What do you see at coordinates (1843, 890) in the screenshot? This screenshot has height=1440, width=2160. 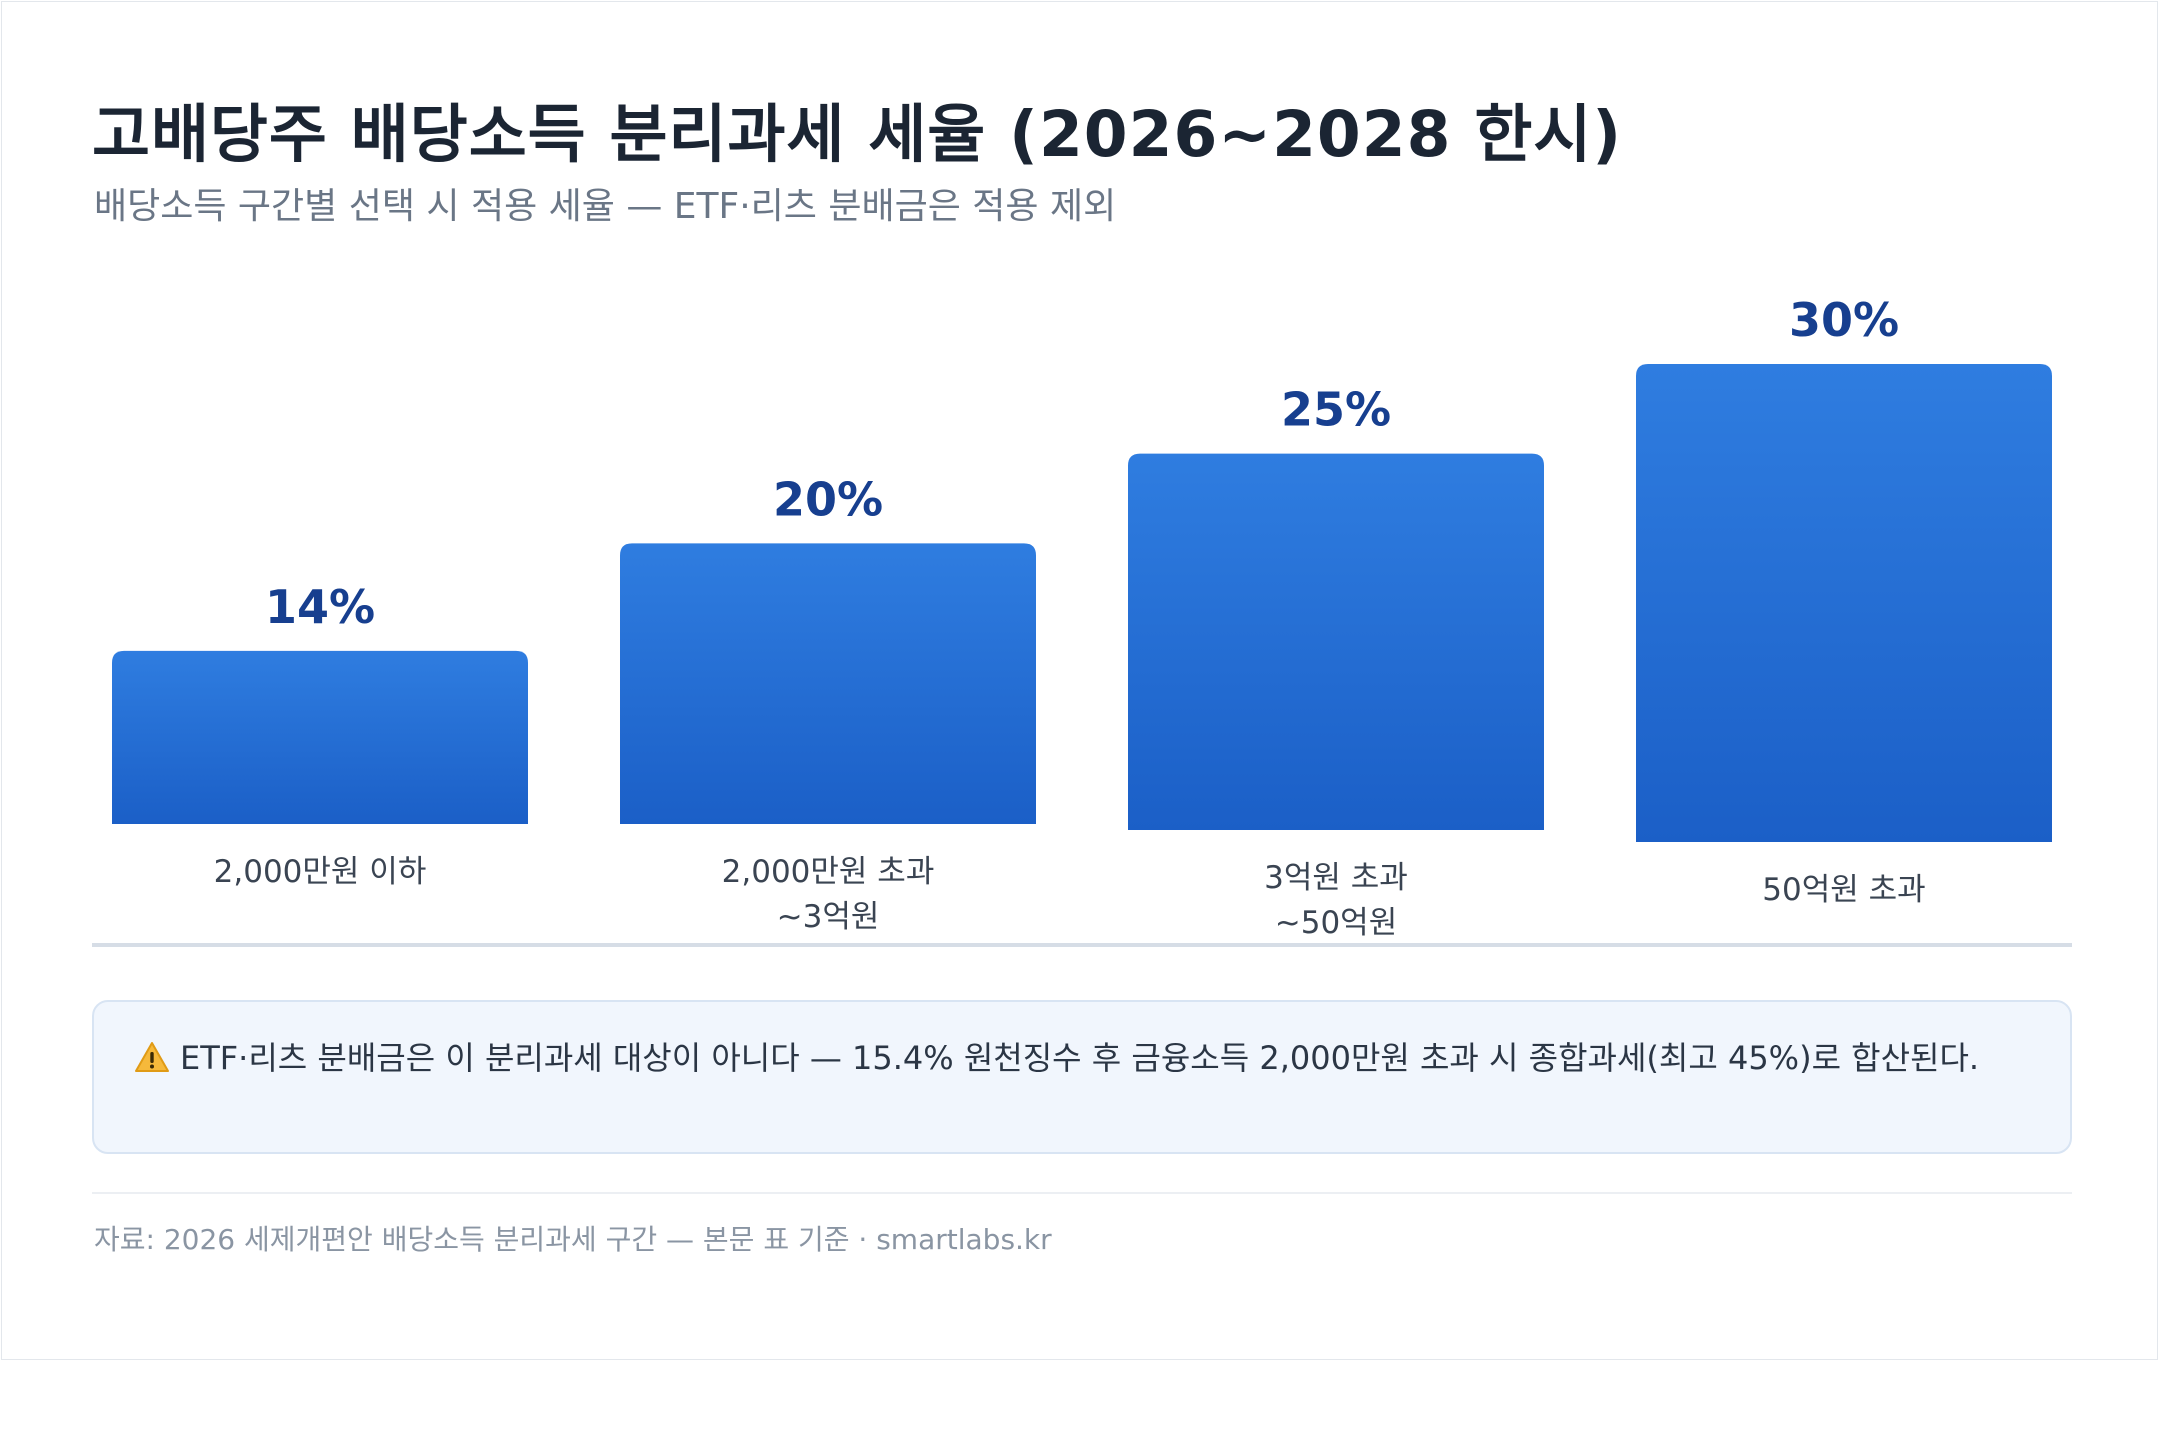 I see `category-label-4: 50억원 초과` at bounding box center [1843, 890].